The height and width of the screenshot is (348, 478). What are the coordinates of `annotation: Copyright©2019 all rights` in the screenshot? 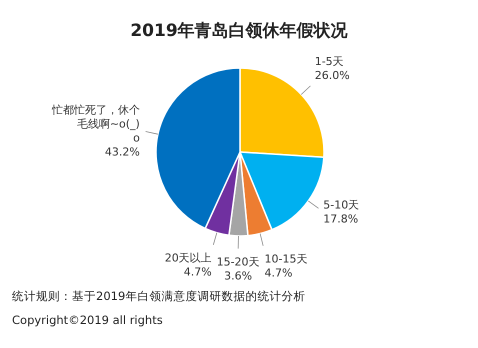 It's located at (87, 320).